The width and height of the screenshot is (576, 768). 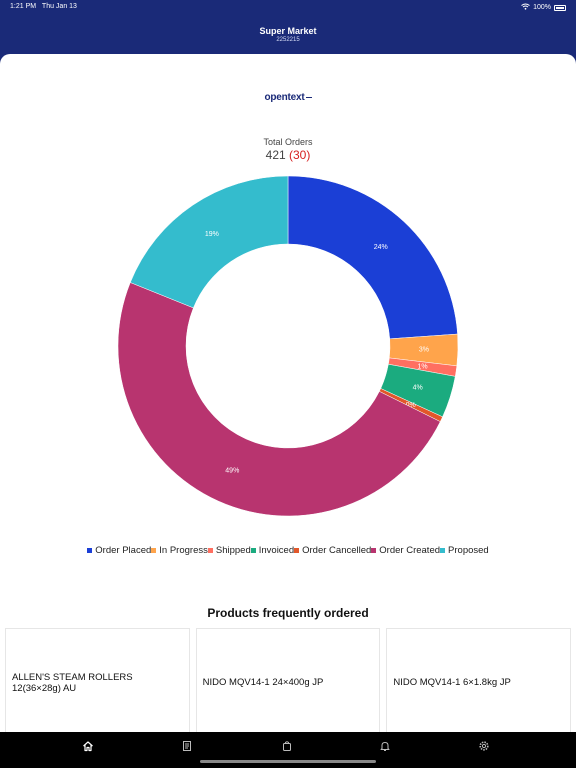 I want to click on slice-percent-label: 1%, so click(x=422, y=367).